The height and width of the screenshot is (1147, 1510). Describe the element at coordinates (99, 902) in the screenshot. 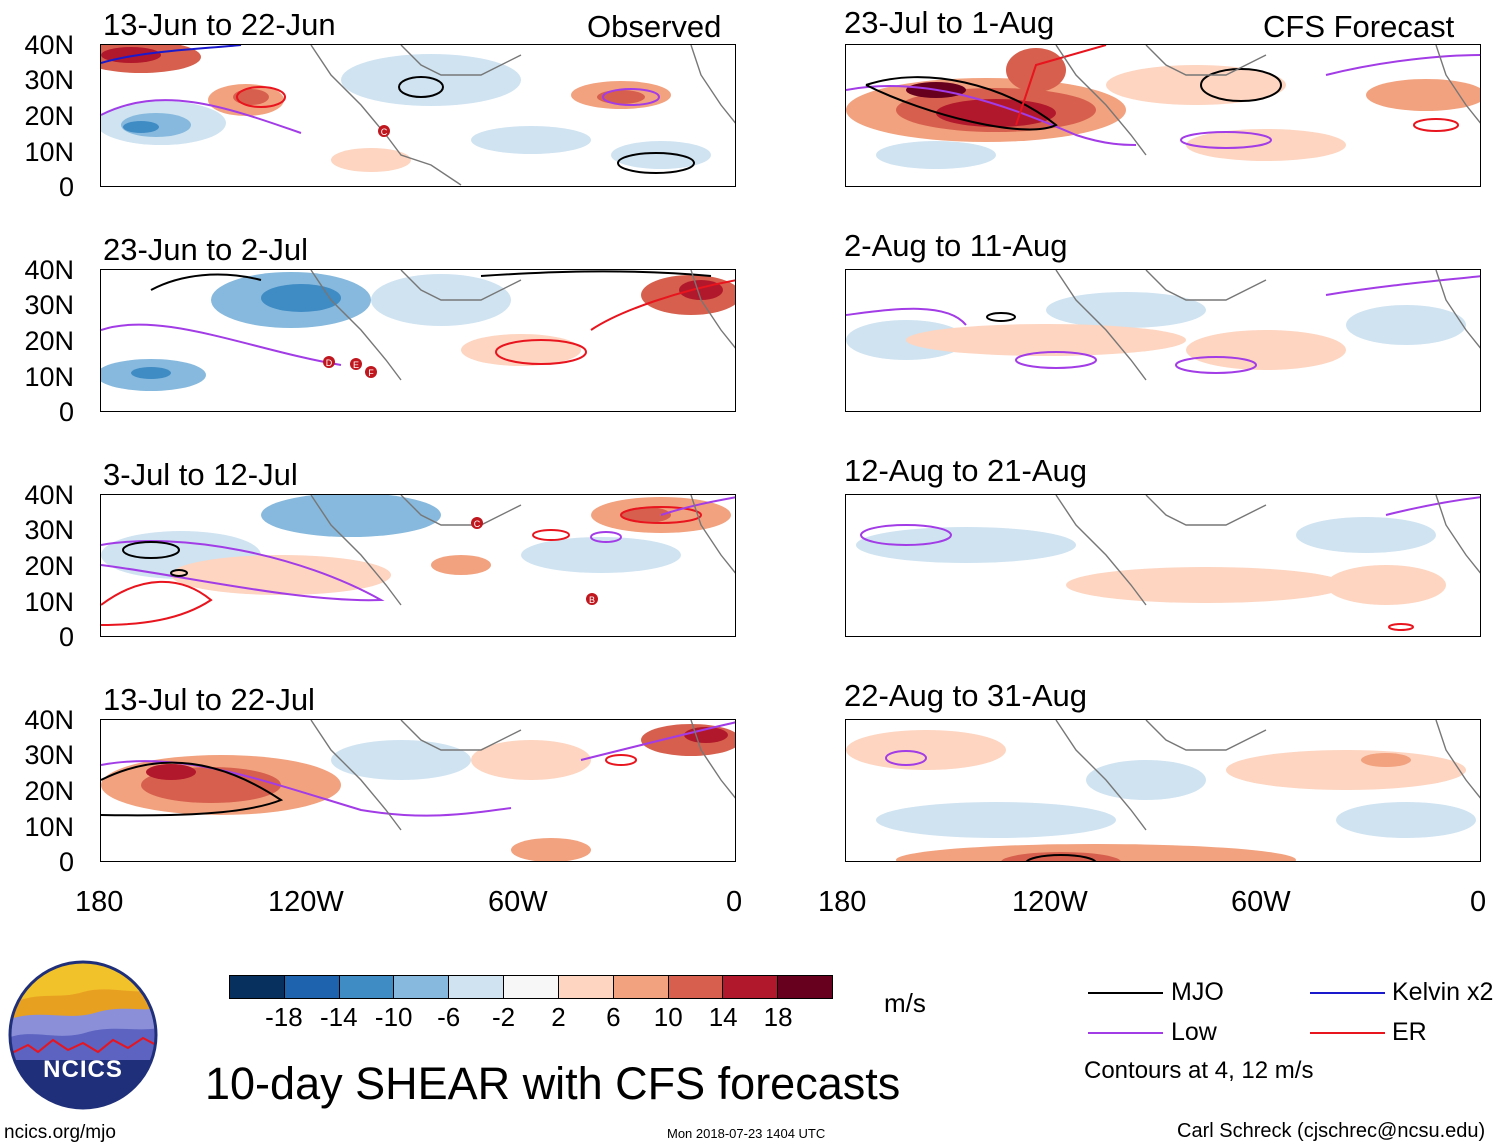

I see `lon-tick-180-obs: 180` at that location.